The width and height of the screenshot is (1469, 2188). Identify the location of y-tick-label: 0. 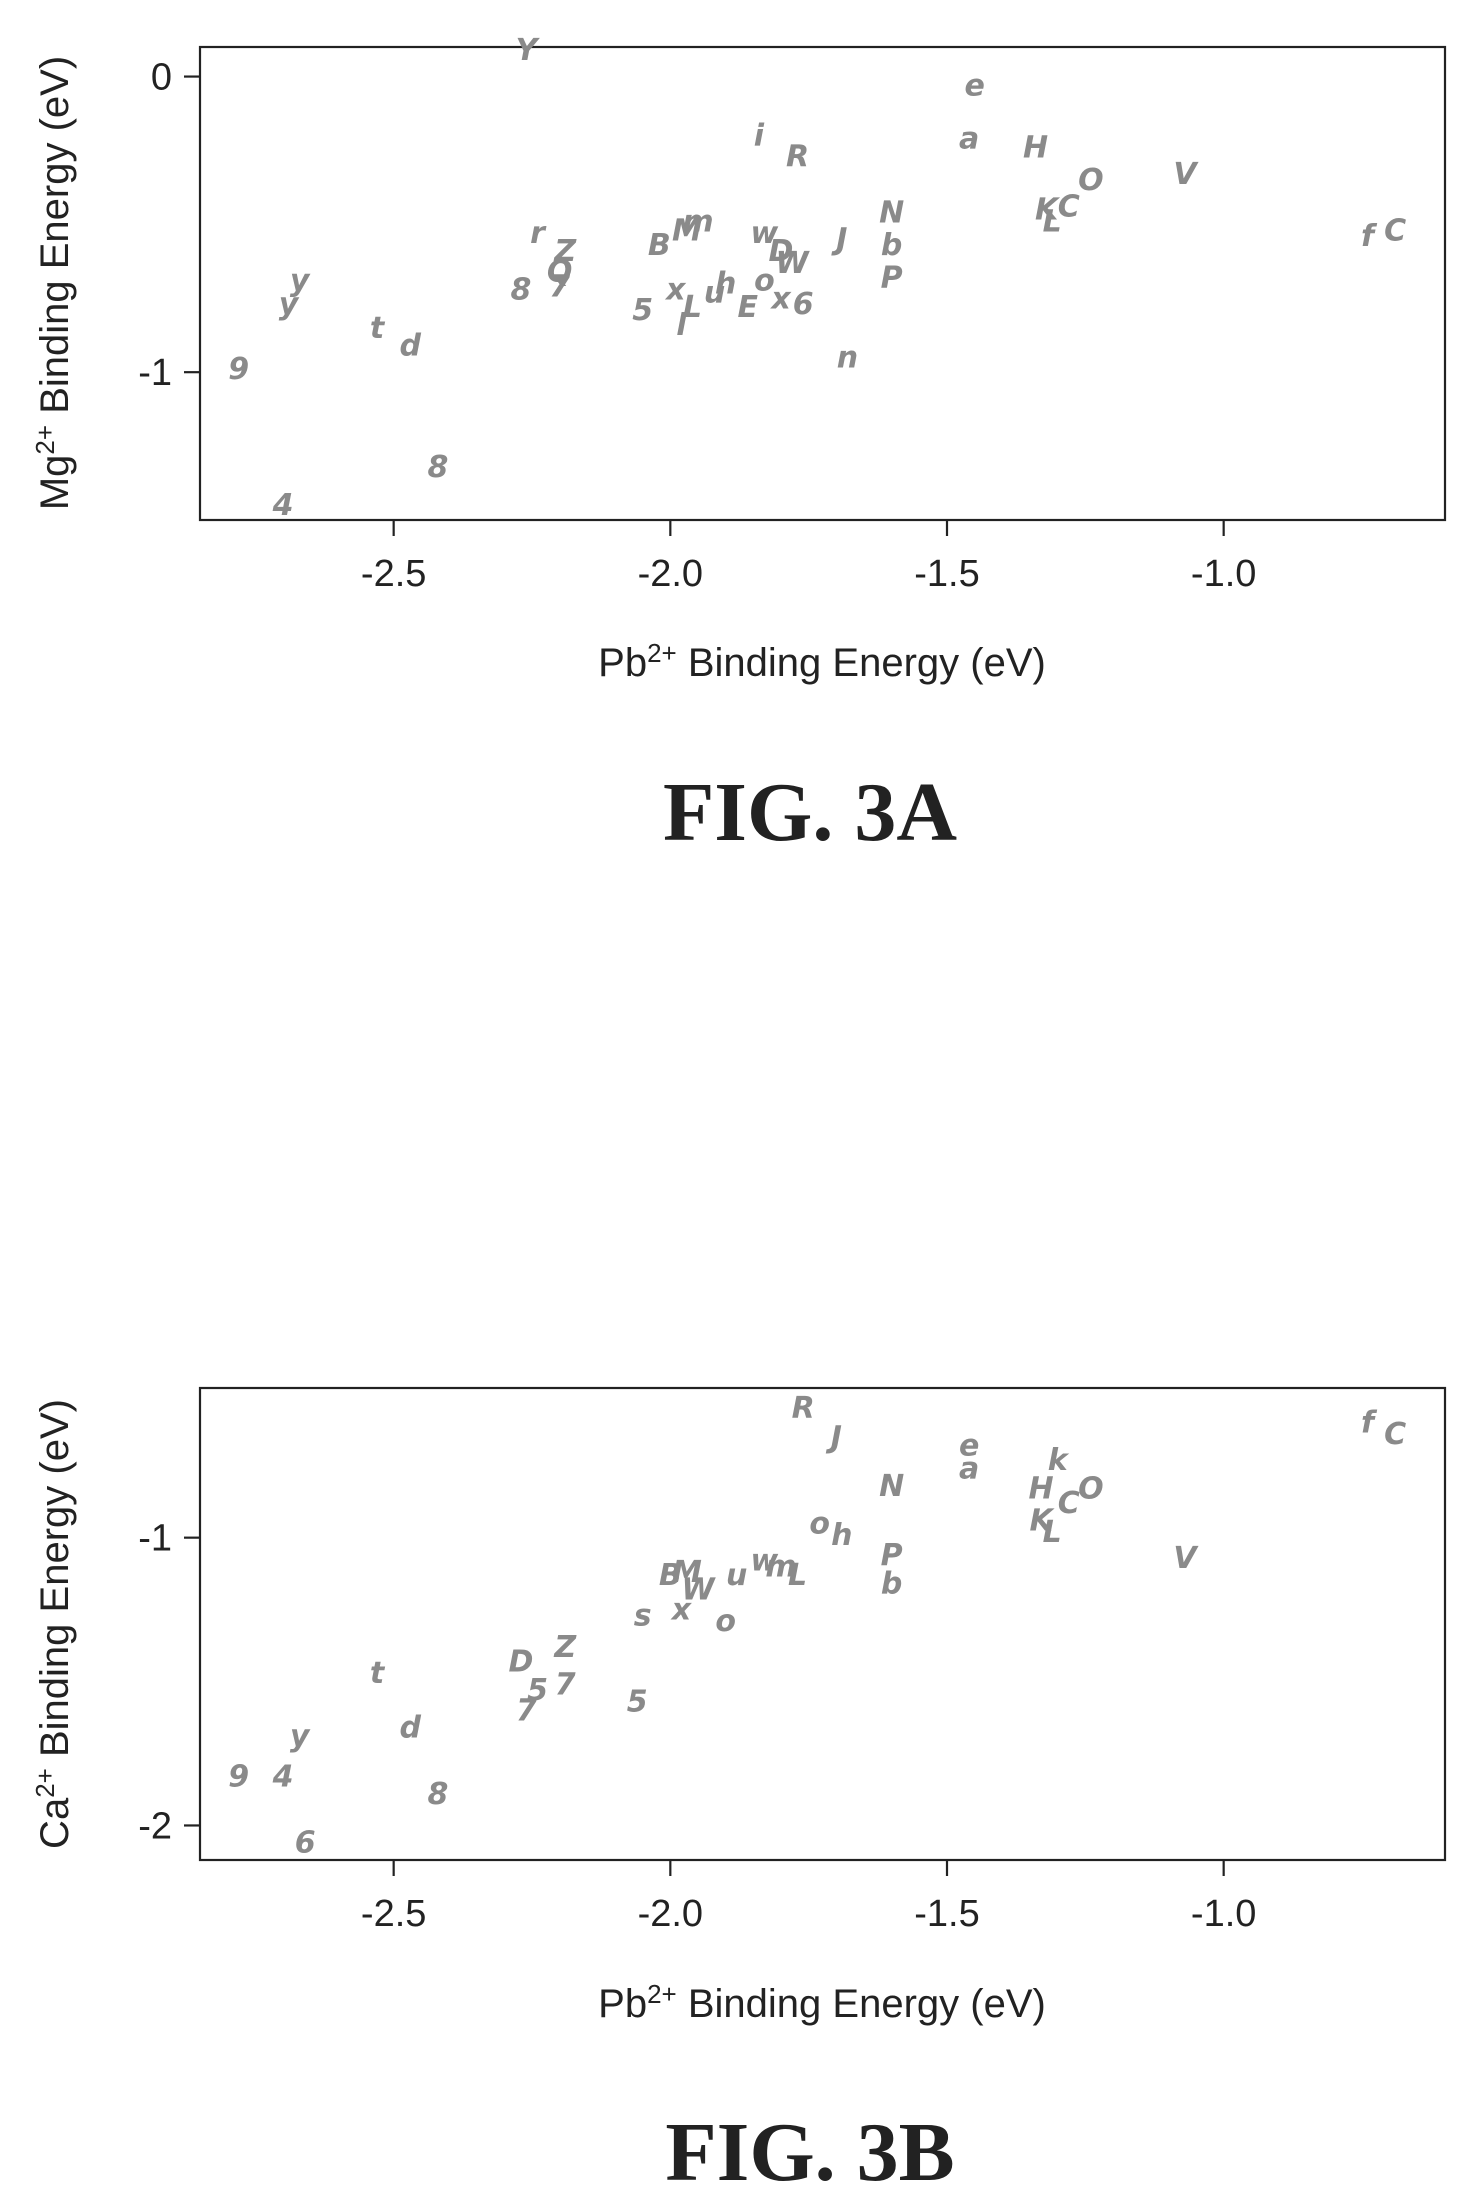
(161, 78).